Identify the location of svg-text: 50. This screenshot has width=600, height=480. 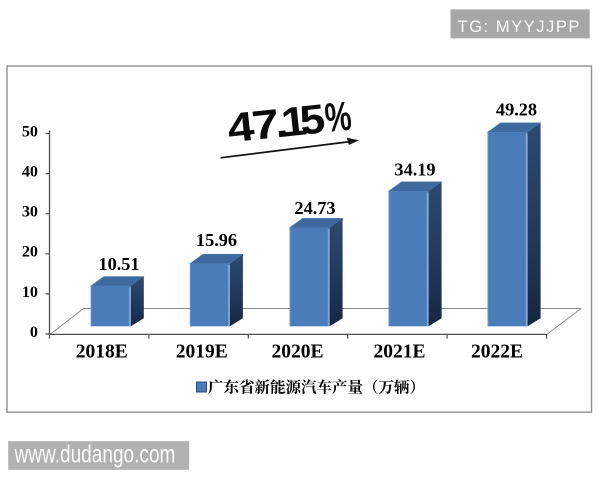
(30, 131).